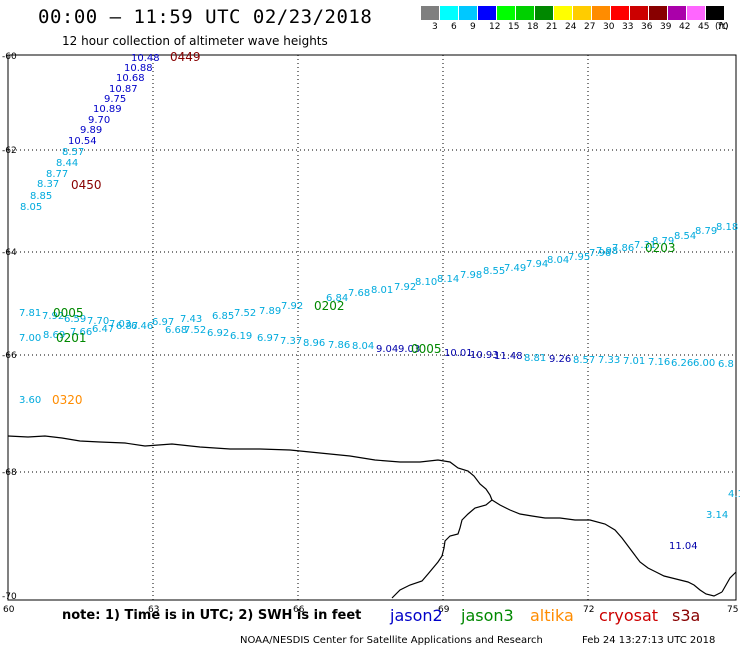 The width and height of the screenshot is (740, 650). What do you see at coordinates (291, 341) in the screenshot?
I see `swh-value: 7.37` at bounding box center [291, 341].